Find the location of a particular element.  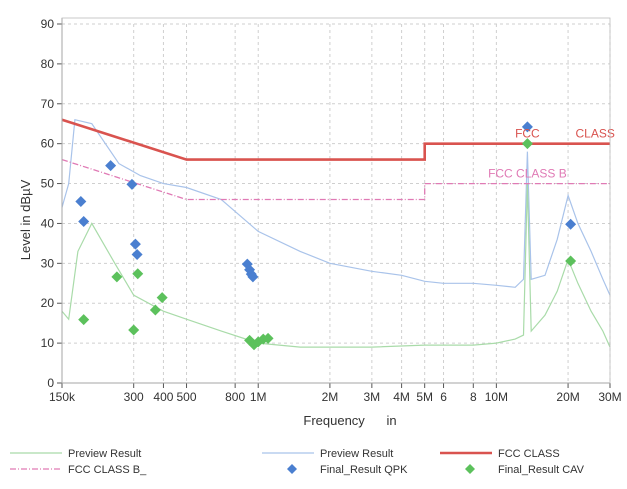

y-axis-title: Level in dBµV is located at coordinates (25, 219).